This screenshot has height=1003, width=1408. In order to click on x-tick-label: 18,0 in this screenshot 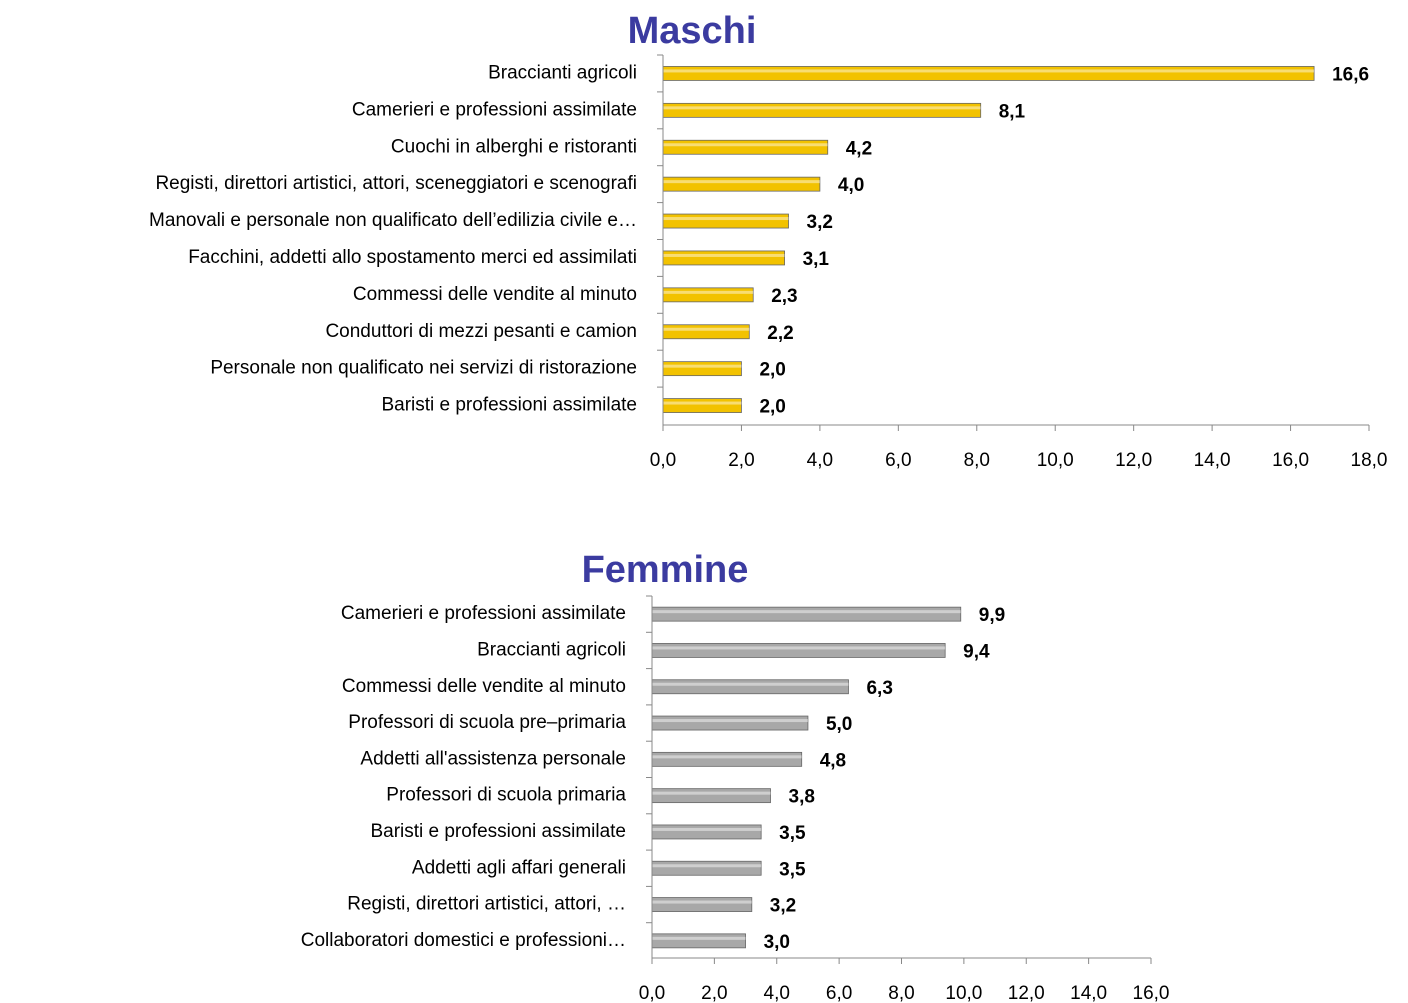, I will do `click(1369, 460)`.